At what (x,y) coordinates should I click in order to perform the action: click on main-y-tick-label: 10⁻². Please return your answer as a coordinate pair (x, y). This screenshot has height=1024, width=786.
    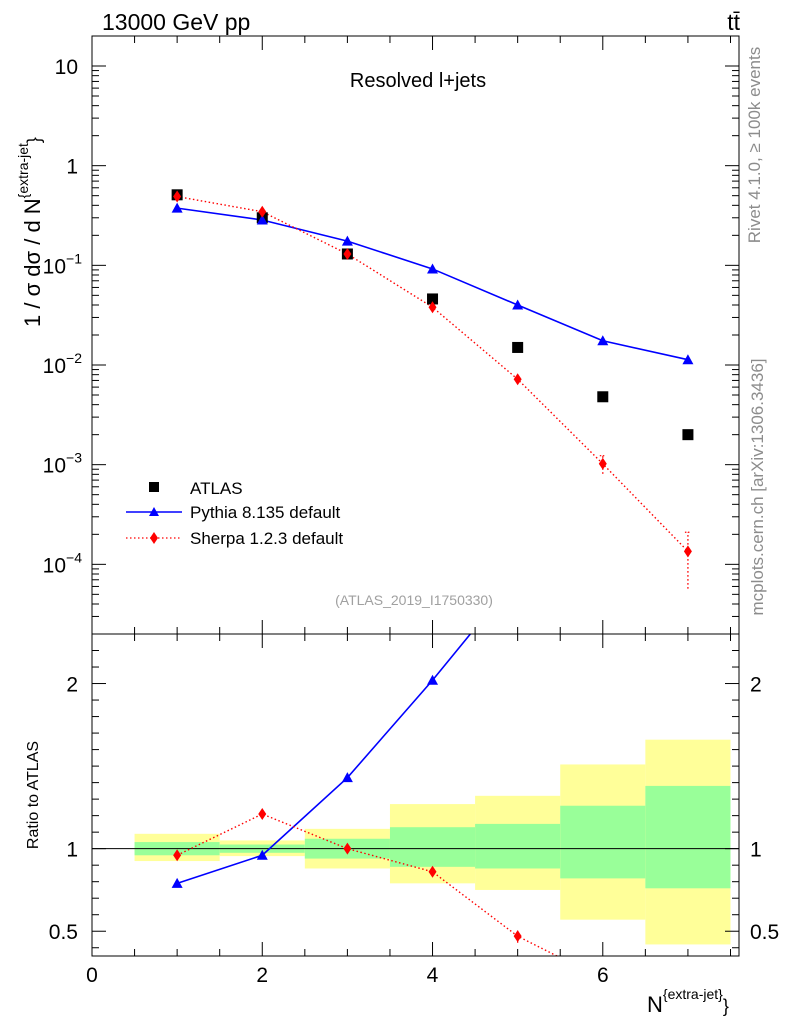
    Looking at the image, I should click on (63, 364).